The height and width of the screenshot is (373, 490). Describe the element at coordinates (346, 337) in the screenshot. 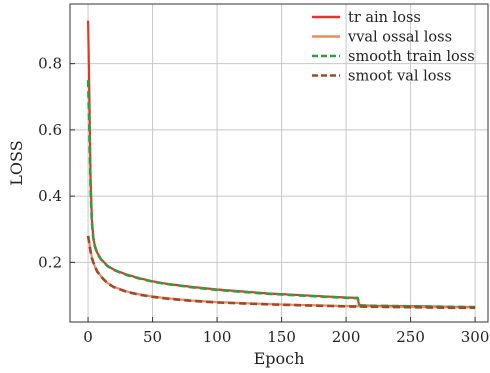

I see `x-tick-label: 200` at that location.